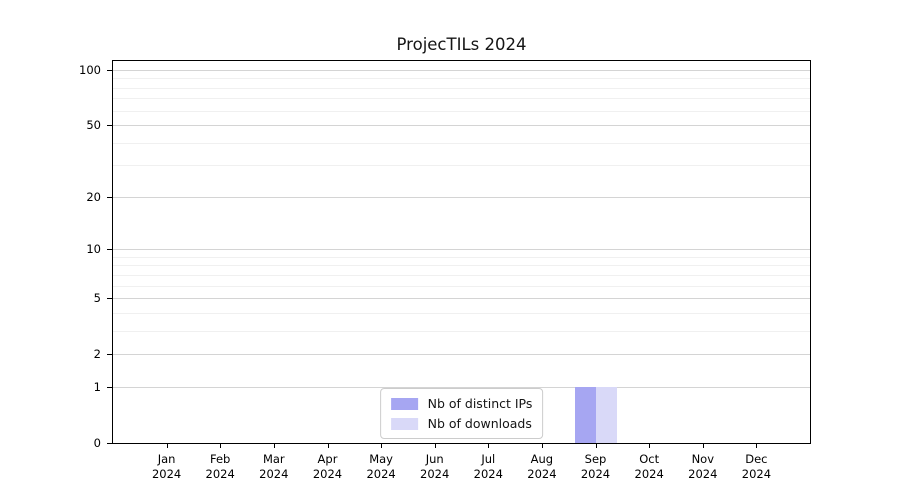 This screenshot has width=900, height=500. Describe the element at coordinates (93, 249) in the screenshot. I see `y-axis-tick-label: 10` at that location.